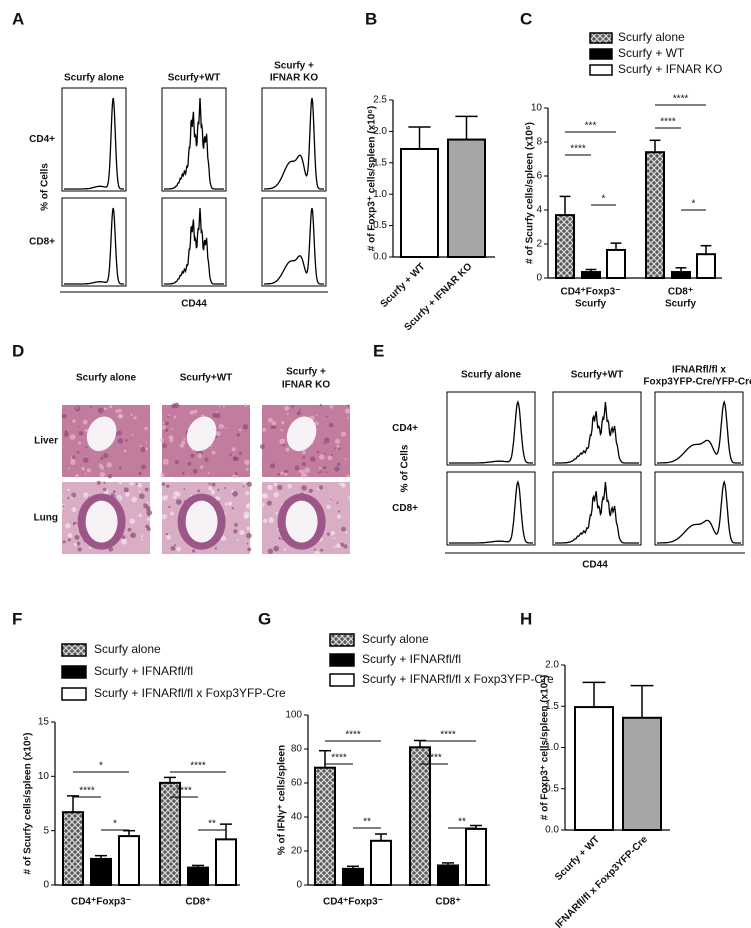 This screenshot has width=751, height=928. I want to click on y-tick-label: 5, so click(46, 830).